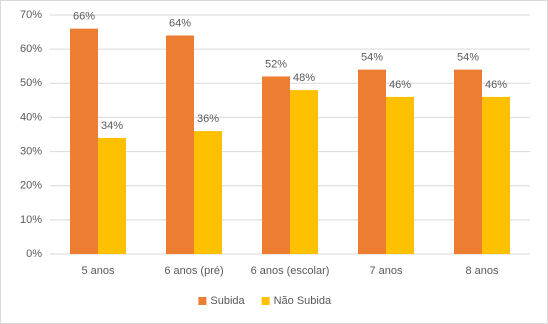  Describe the element at coordinates (31, 117) in the screenshot. I see `y-tick-label: 40%` at that location.